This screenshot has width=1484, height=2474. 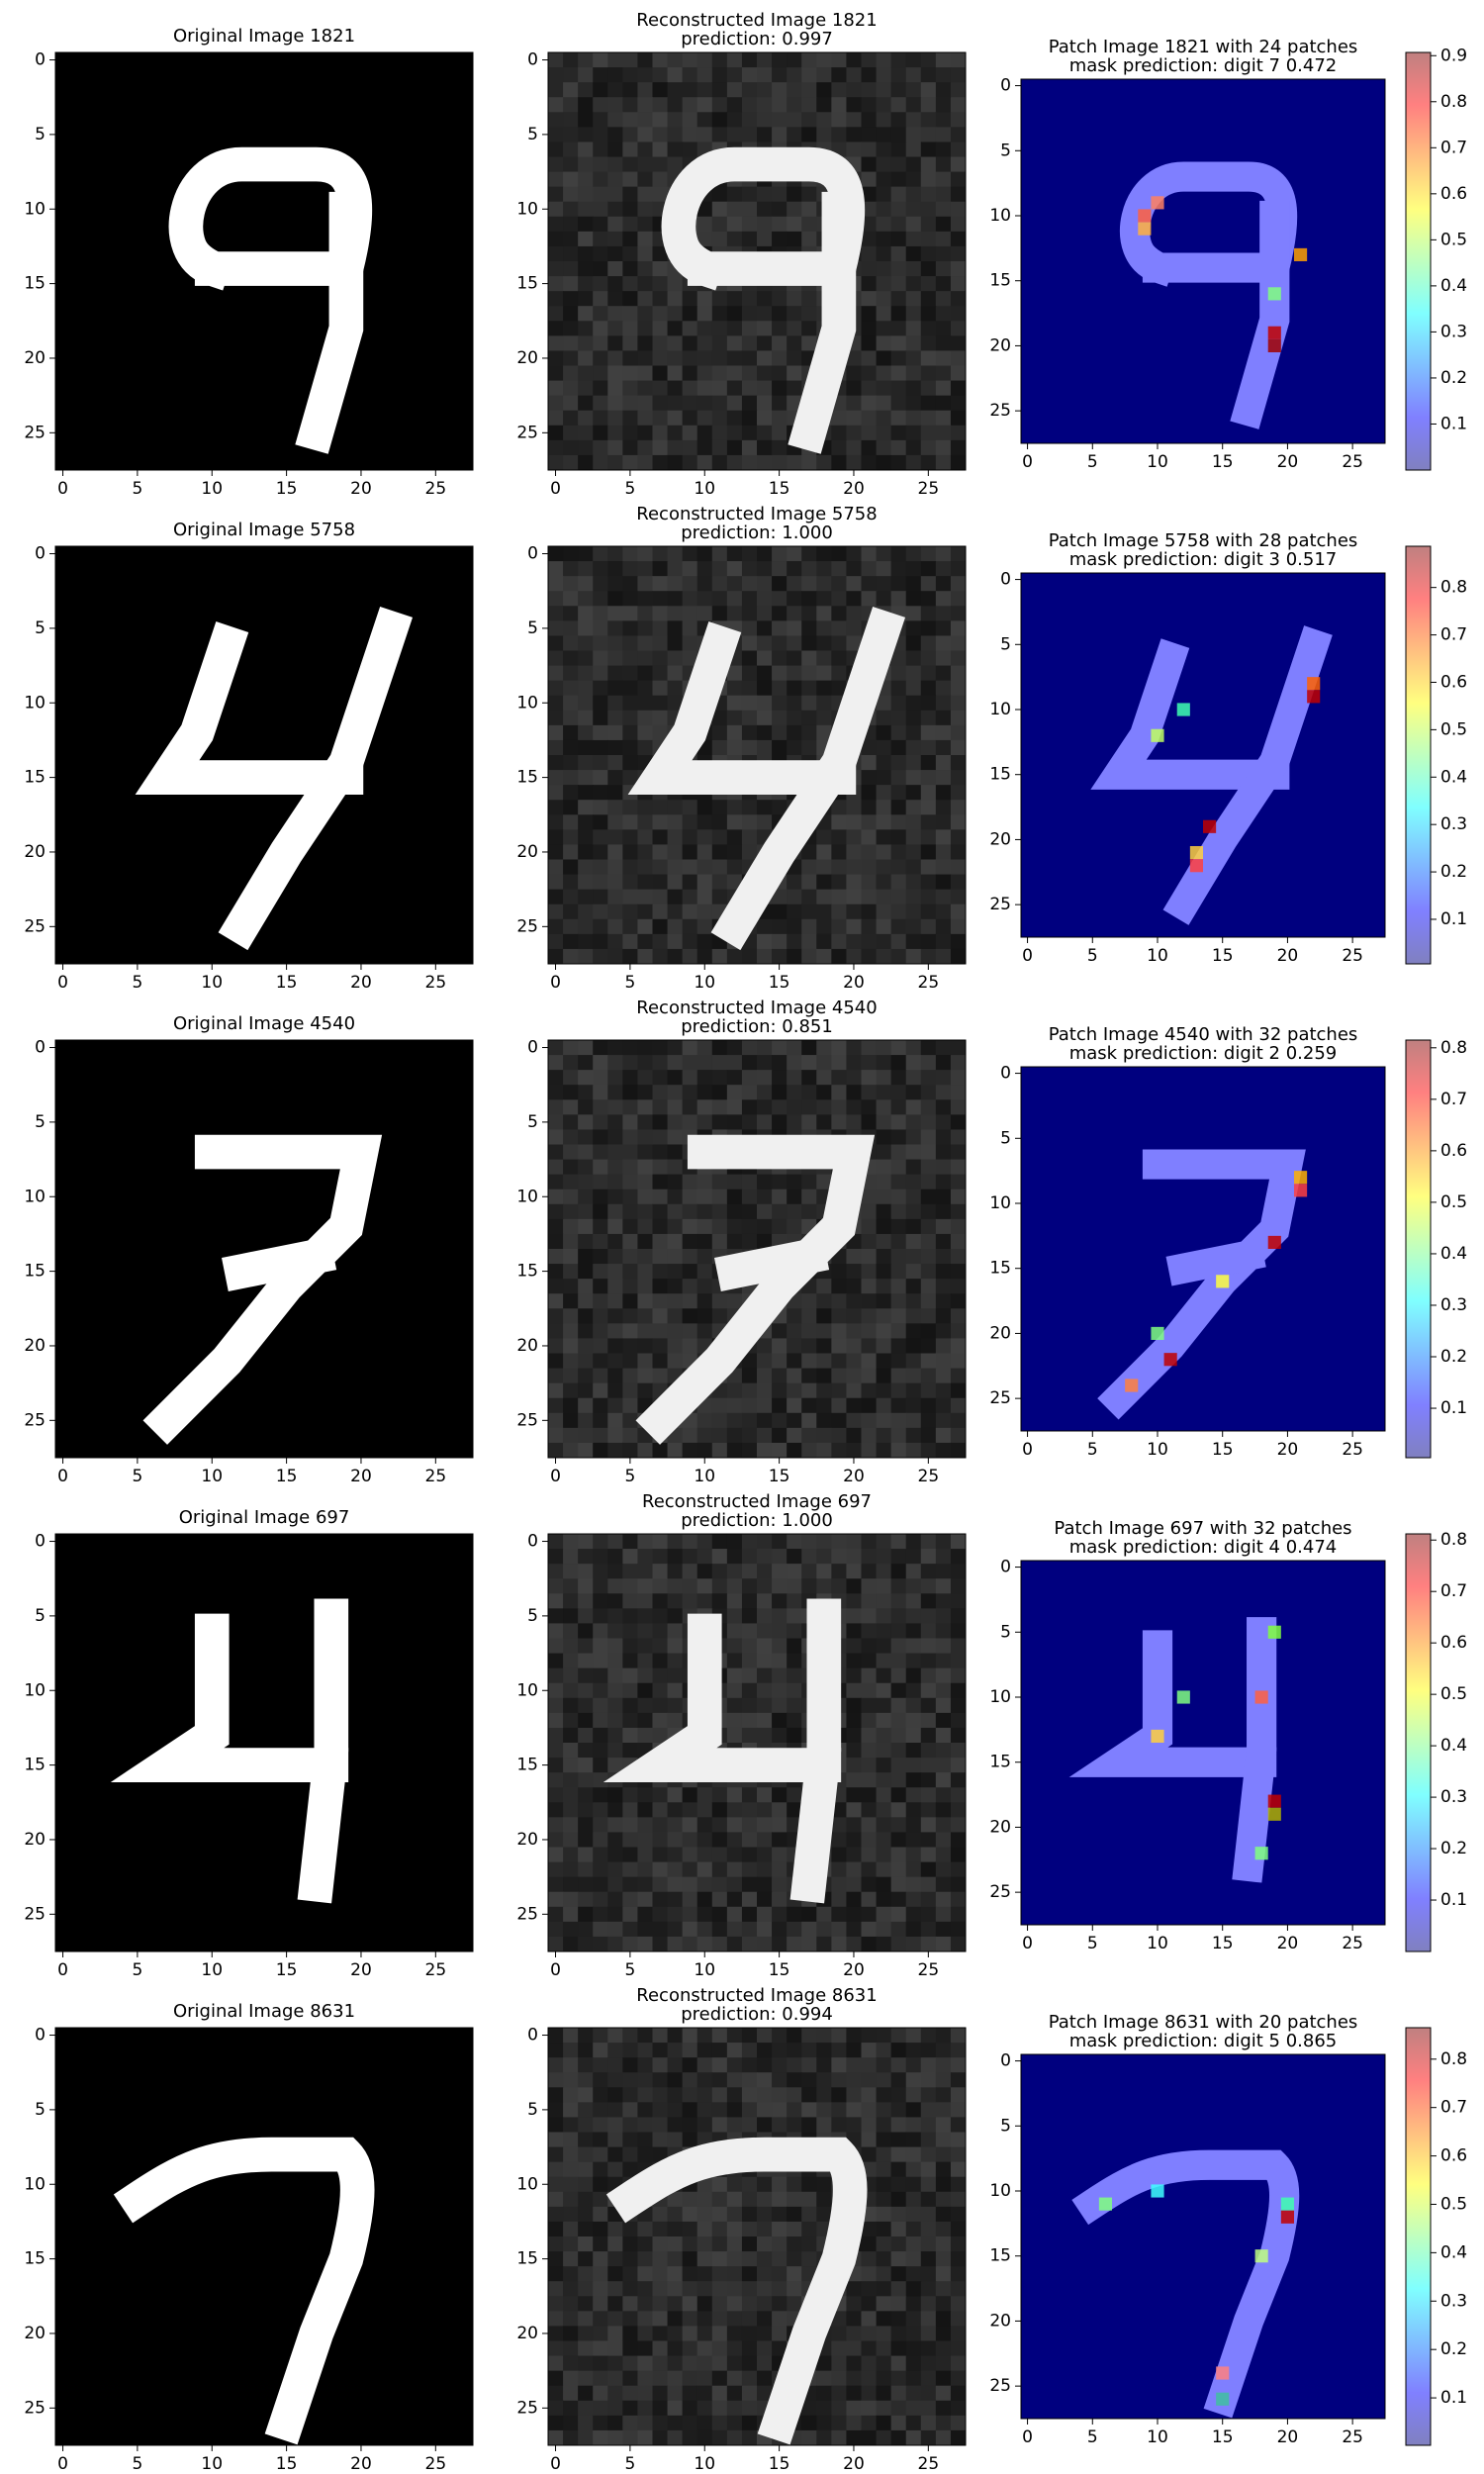 What do you see at coordinates (35, 1346) in the screenshot?
I see `y-tick-label: 20` at bounding box center [35, 1346].